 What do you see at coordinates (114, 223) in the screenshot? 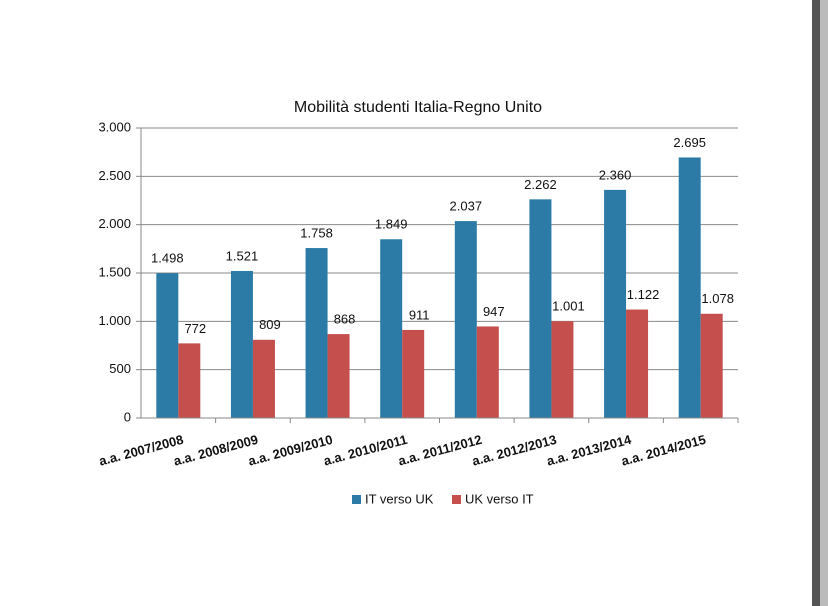
I see `y-tick-label: 2.000` at bounding box center [114, 223].